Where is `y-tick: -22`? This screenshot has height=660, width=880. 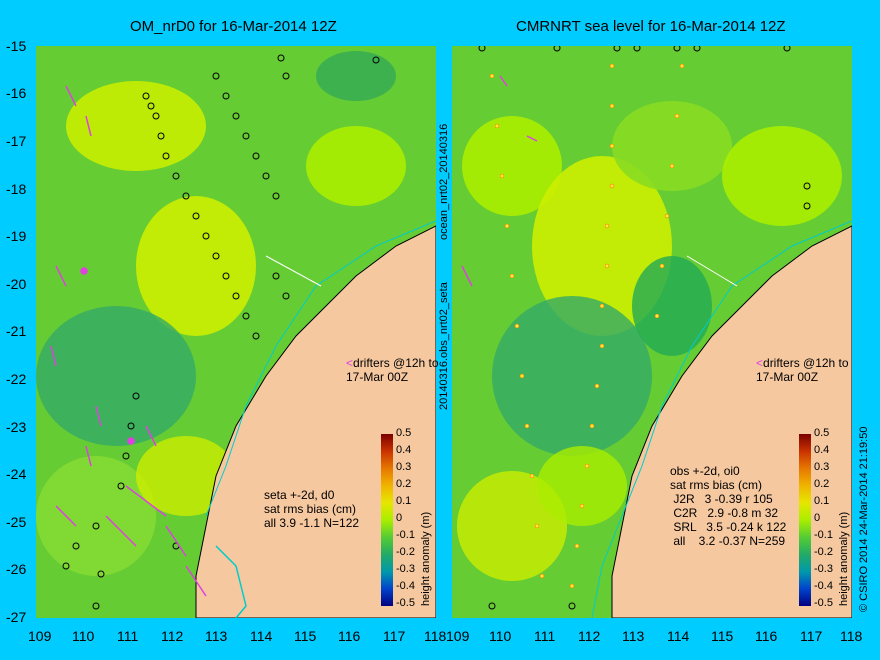 y-tick: -22 is located at coordinates (16, 379).